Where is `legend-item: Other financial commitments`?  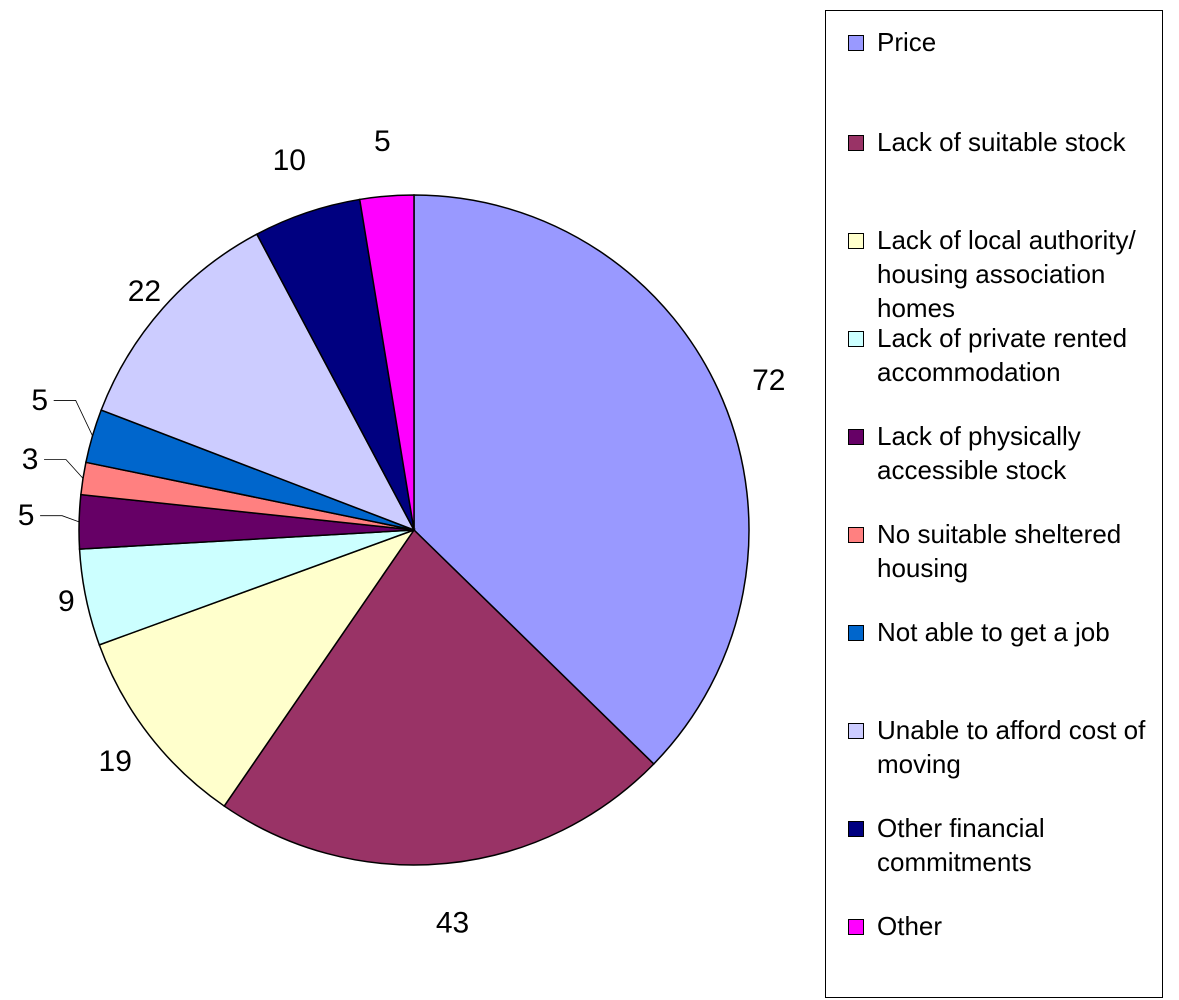
legend-item: Other financial commitments is located at coordinates (1013, 845).